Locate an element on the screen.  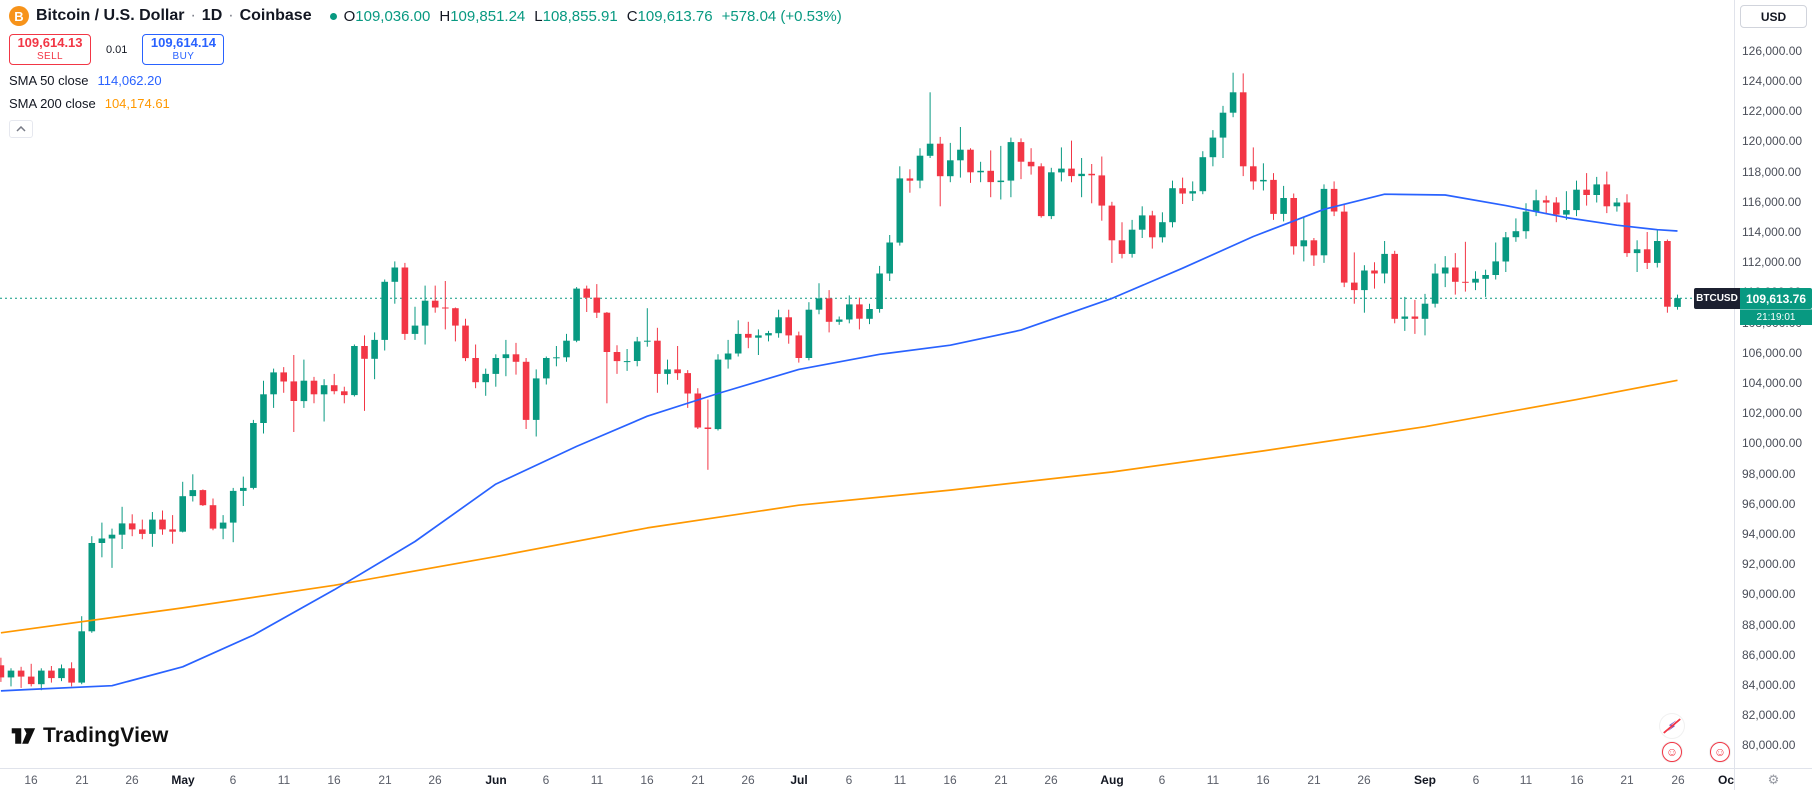
price-axis-label: 120,000.00 is located at coordinates (1772, 141).